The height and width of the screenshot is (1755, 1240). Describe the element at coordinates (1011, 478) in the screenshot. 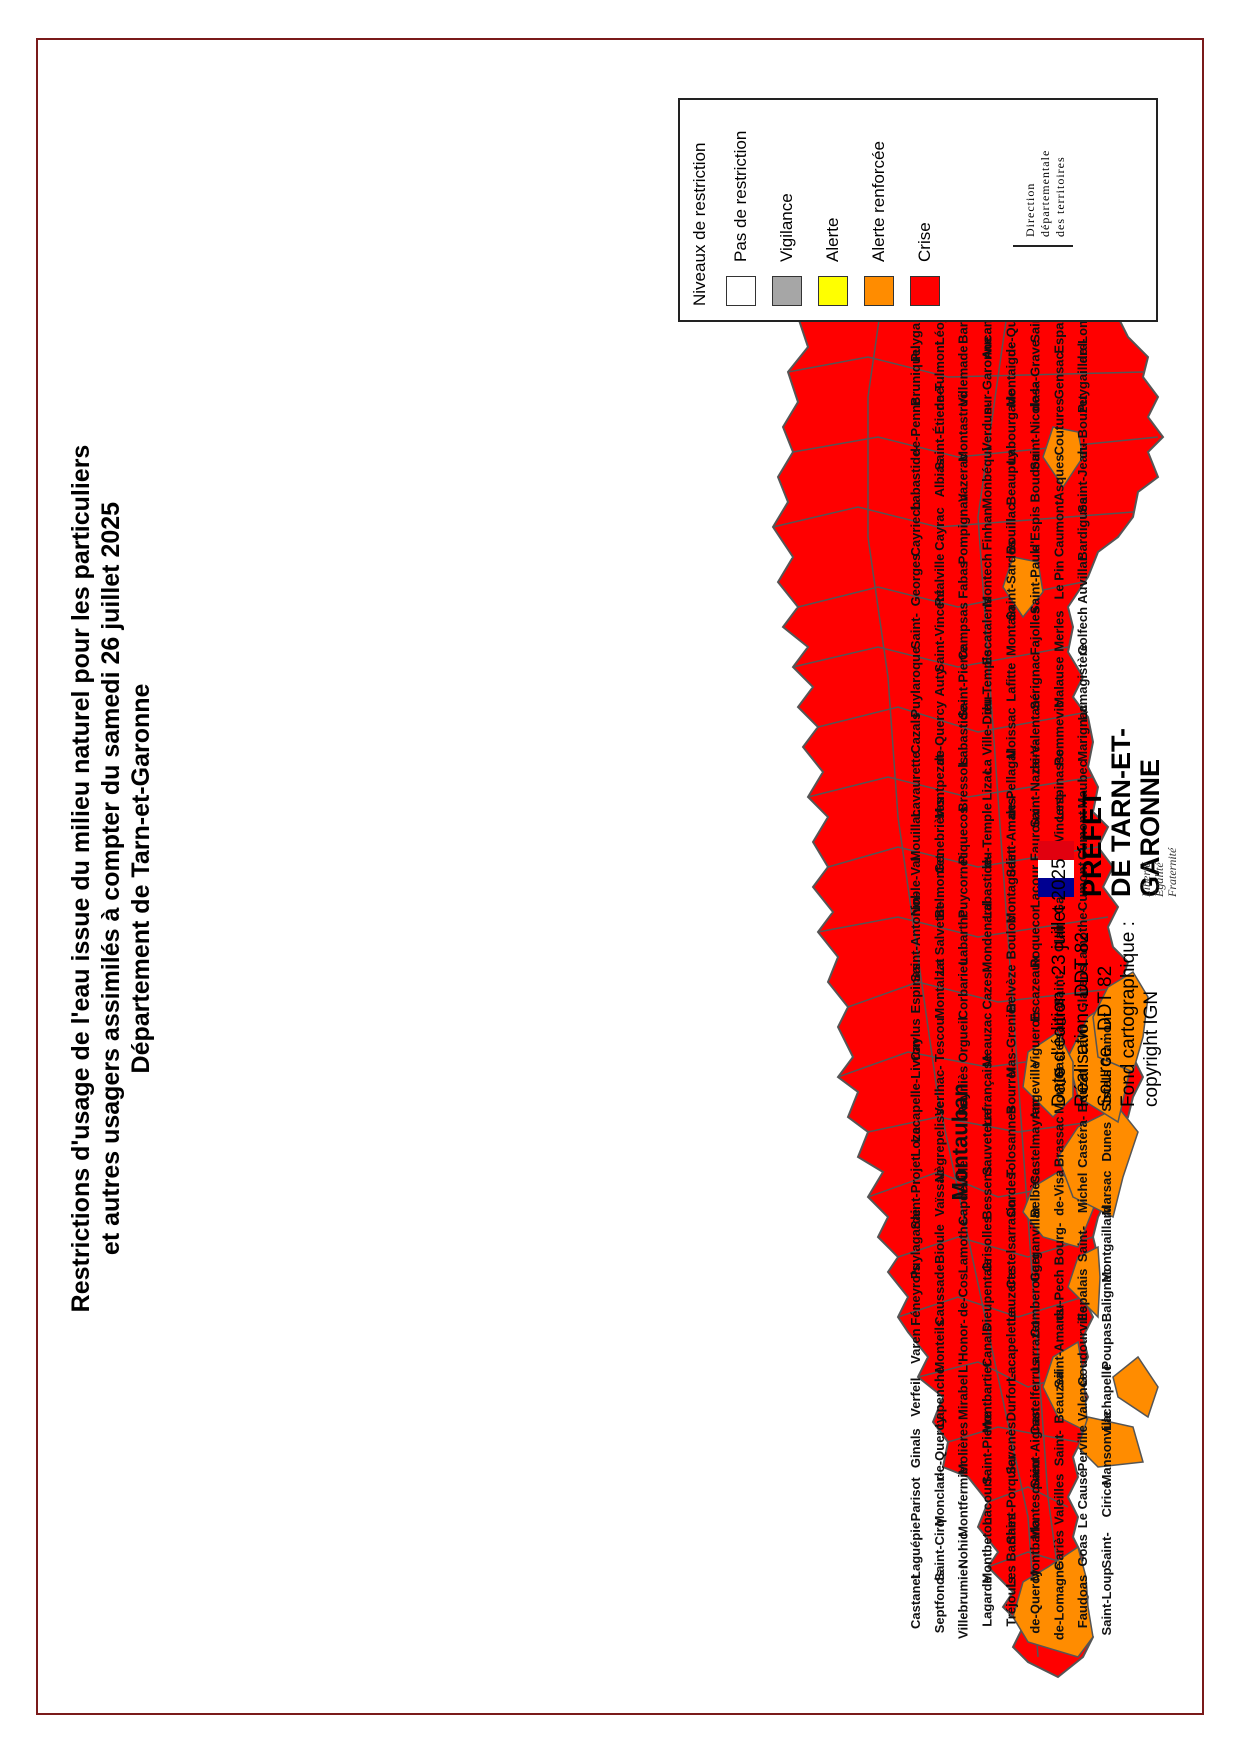

I see `commune-label: Beaupuy` at that location.